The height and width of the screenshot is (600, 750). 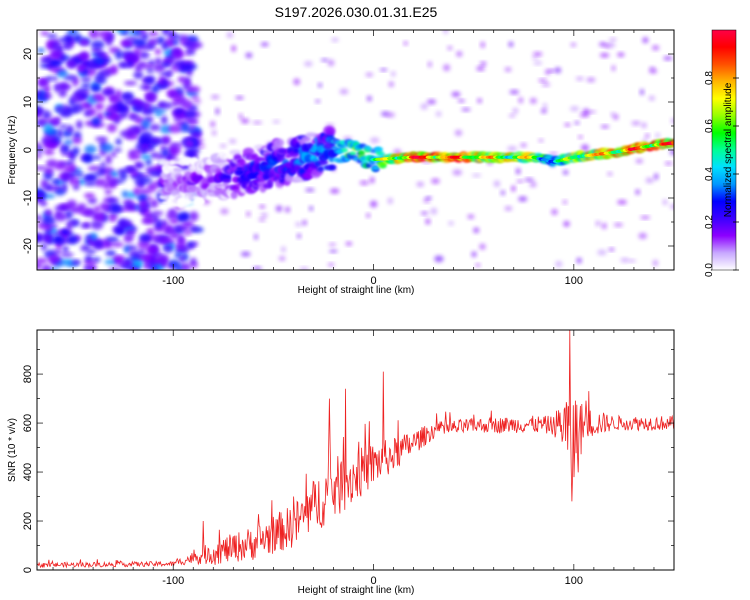 I want to click on colorbar-tick-label: 0.6, so click(x=709, y=126).